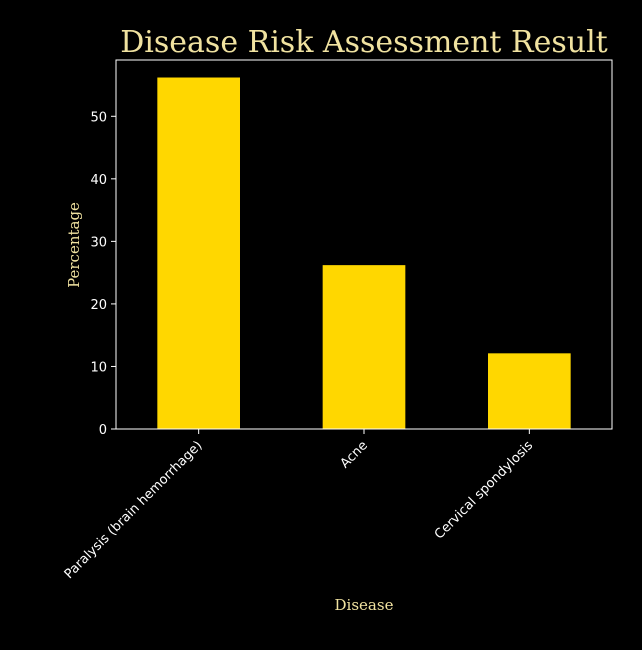  I want to click on chart-title: Disease Risk Assessment Result, so click(364, 42).